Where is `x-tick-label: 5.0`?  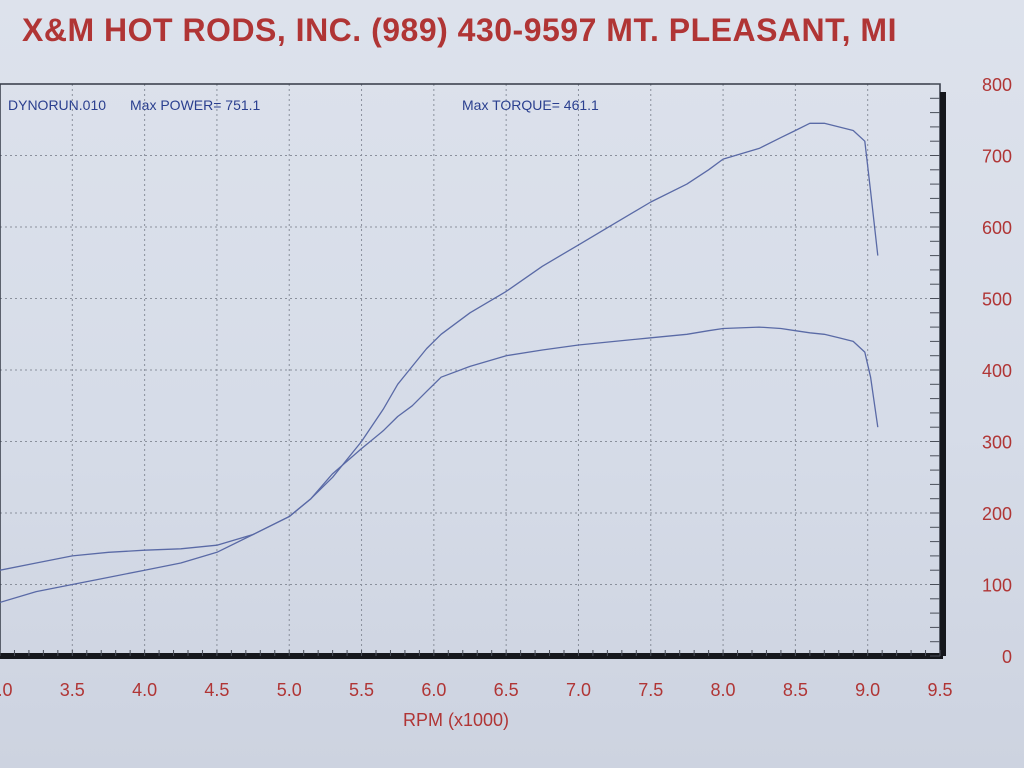 x-tick-label: 5.0 is located at coordinates (289, 690).